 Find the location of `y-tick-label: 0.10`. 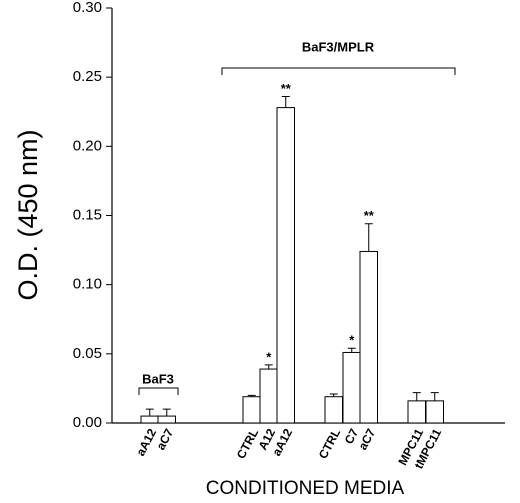

y-tick-label: 0.10 is located at coordinates (87, 284).